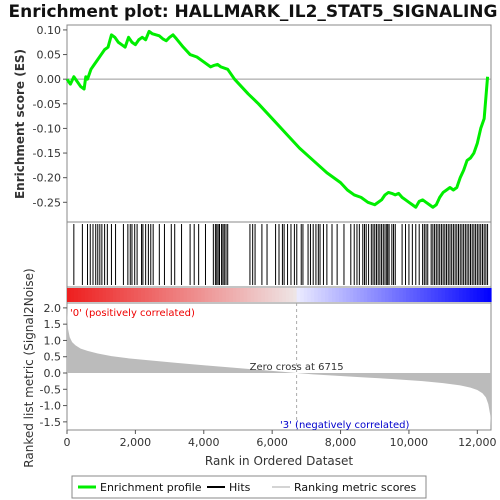  Describe the element at coordinates (29, 367) in the screenshot. I see `metric-y-axis-title: Ranked list metric (Signal2Noise)` at that location.